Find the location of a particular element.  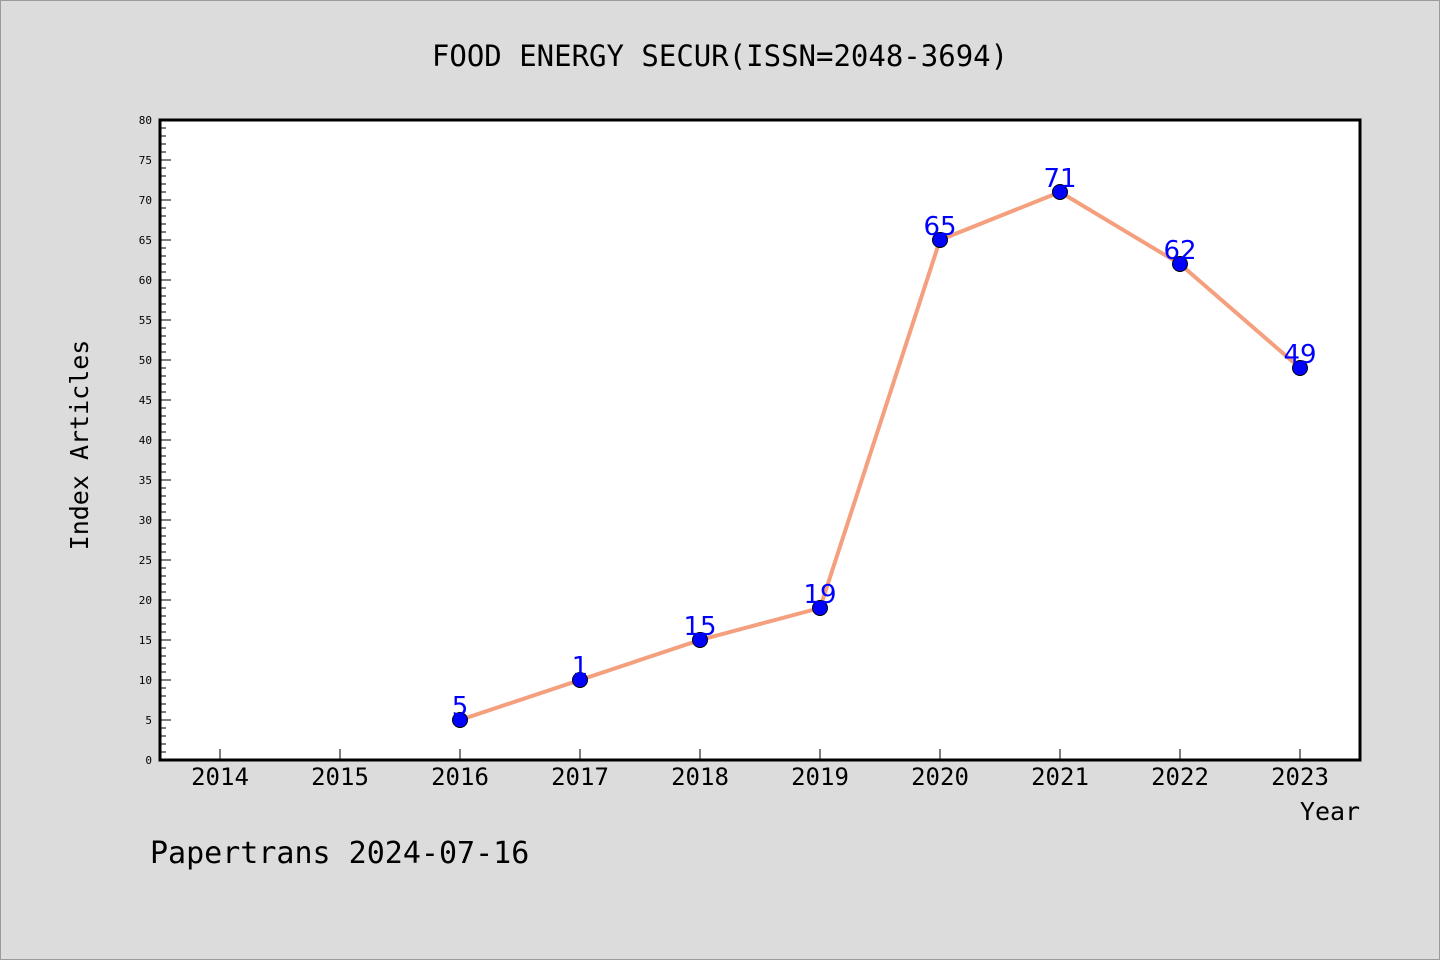

y-tick-label: 55 is located at coordinates (145, 320).